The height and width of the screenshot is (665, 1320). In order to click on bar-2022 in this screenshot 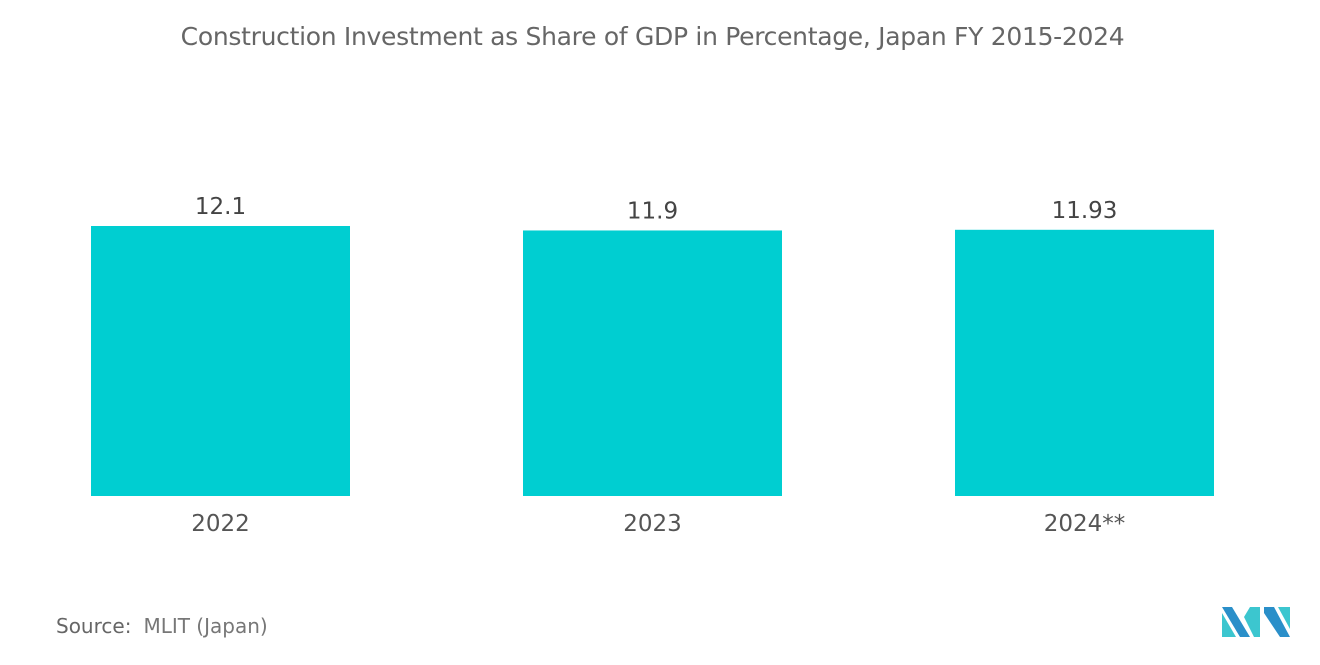, I will do `click(220, 361)`.